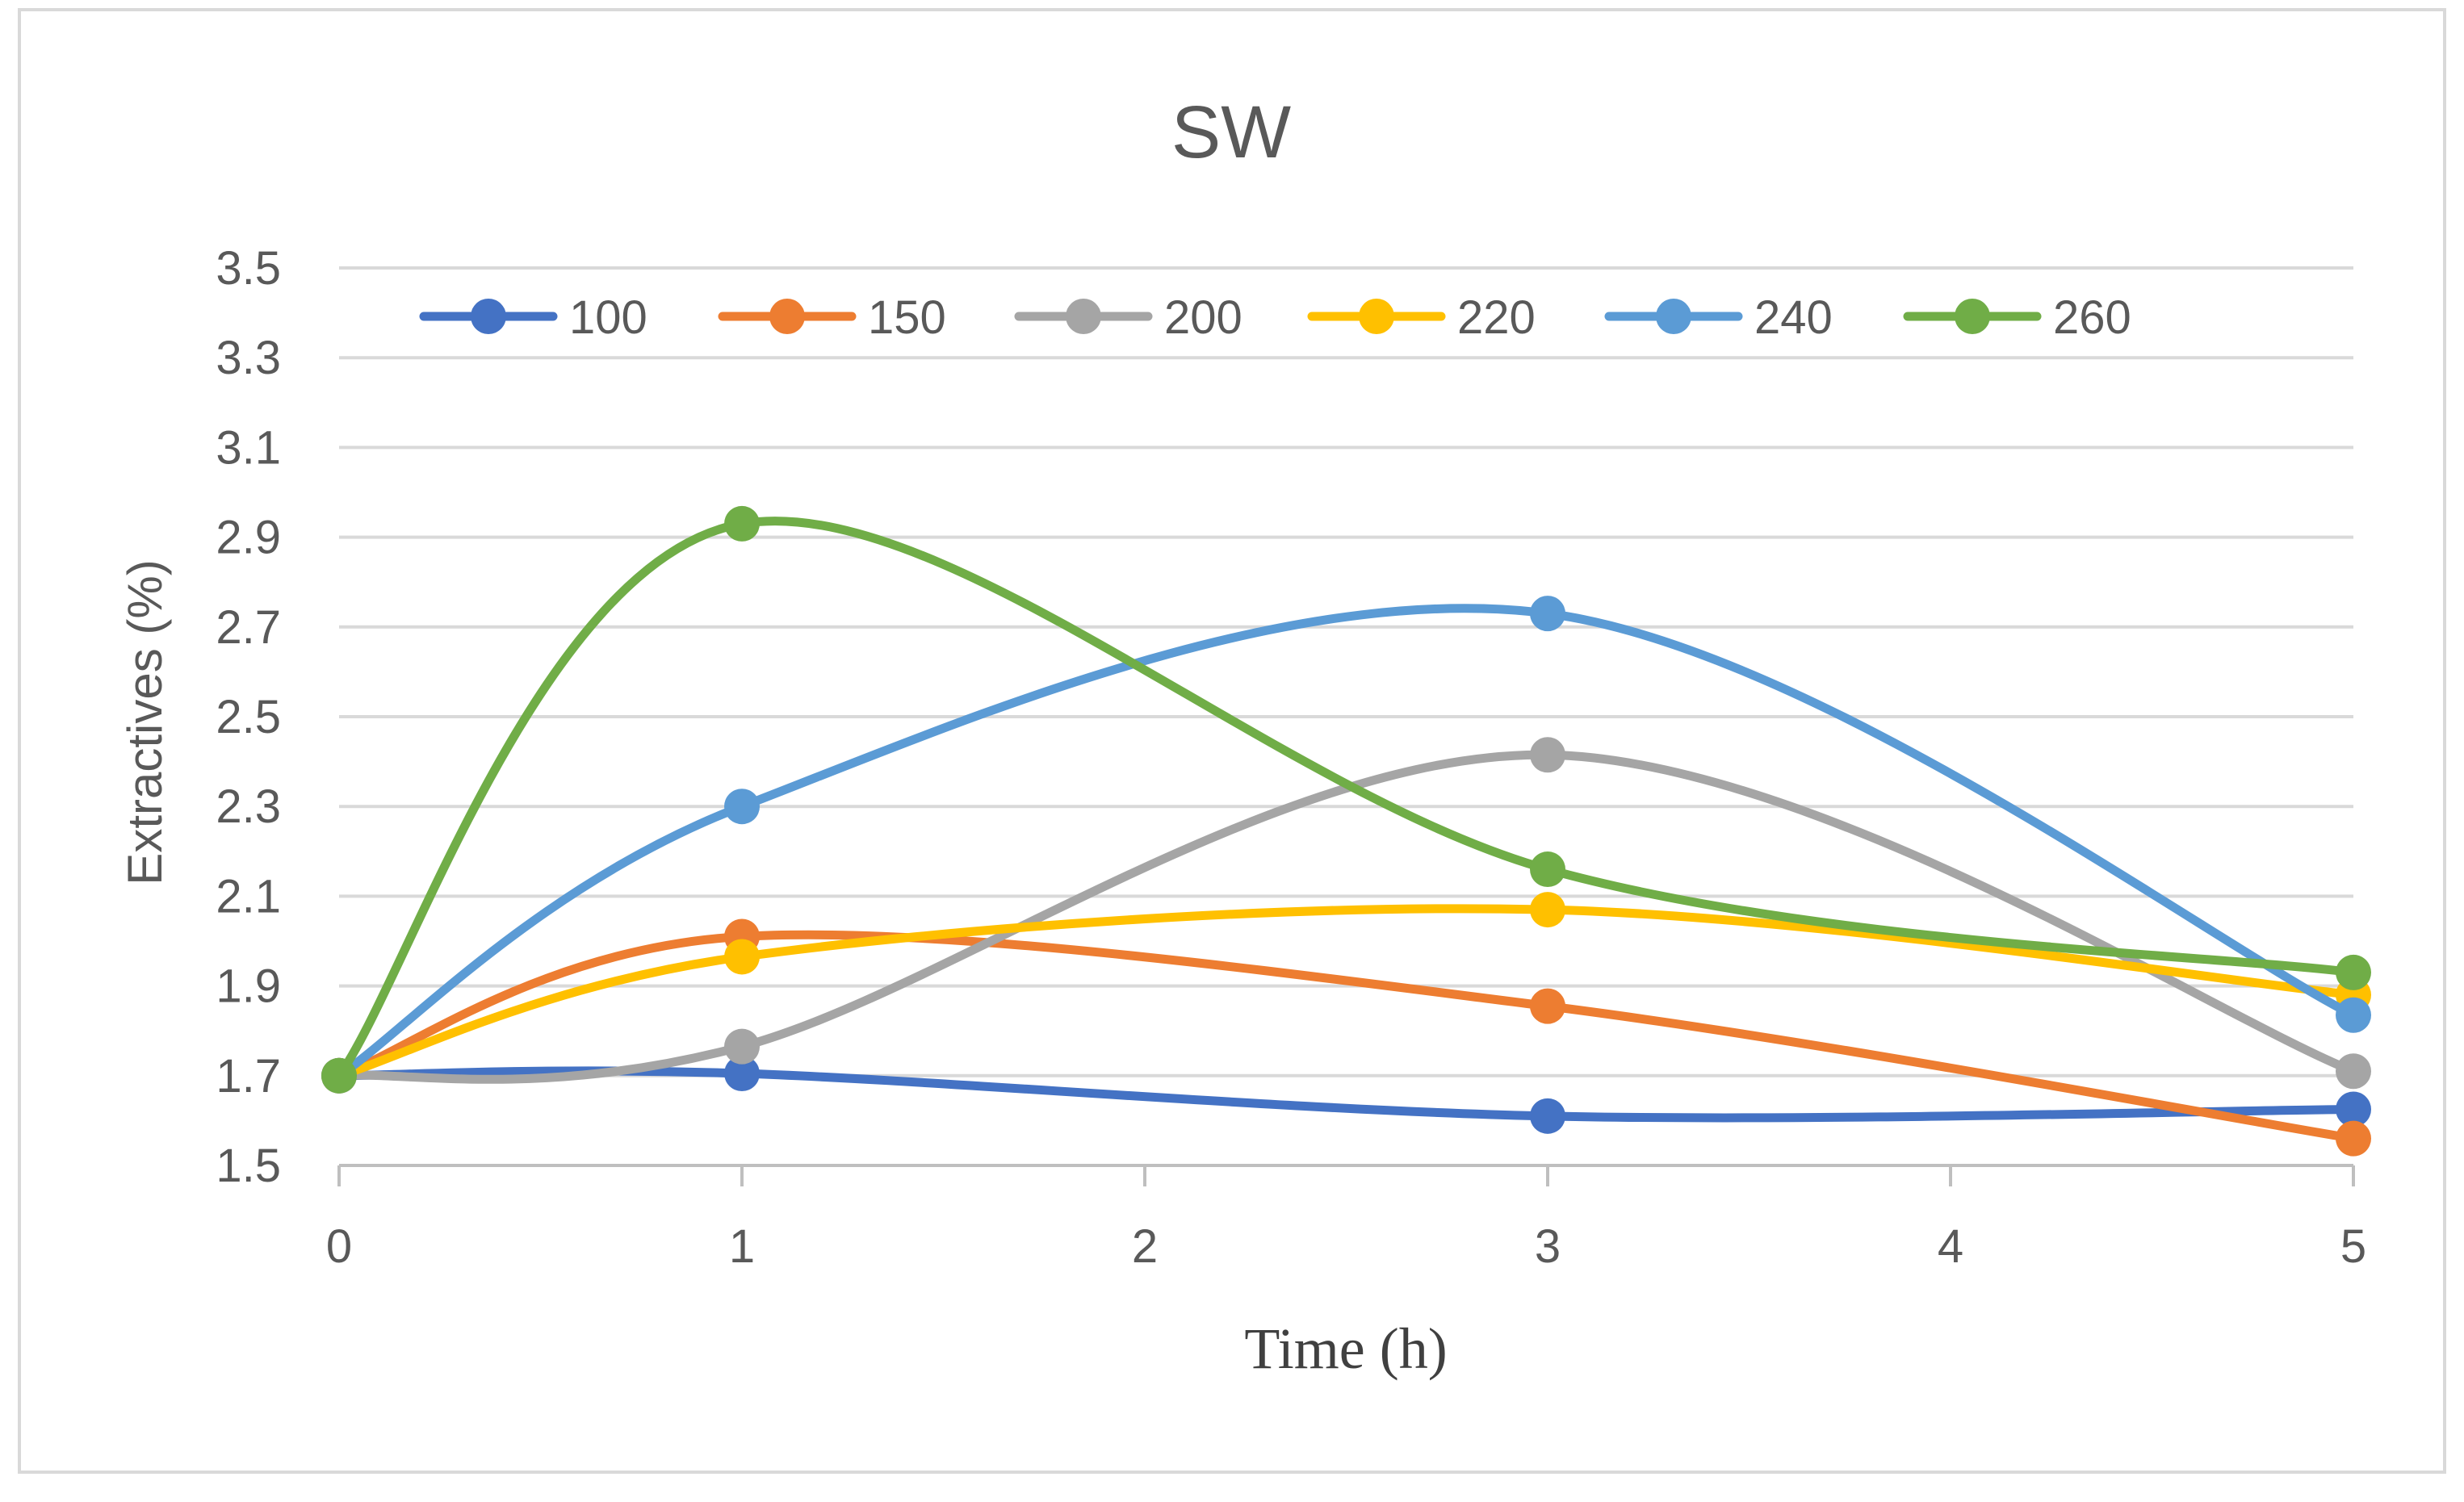 This screenshot has height=1502, width=2464. I want to click on legend-item-150: 150, so click(832, 317).